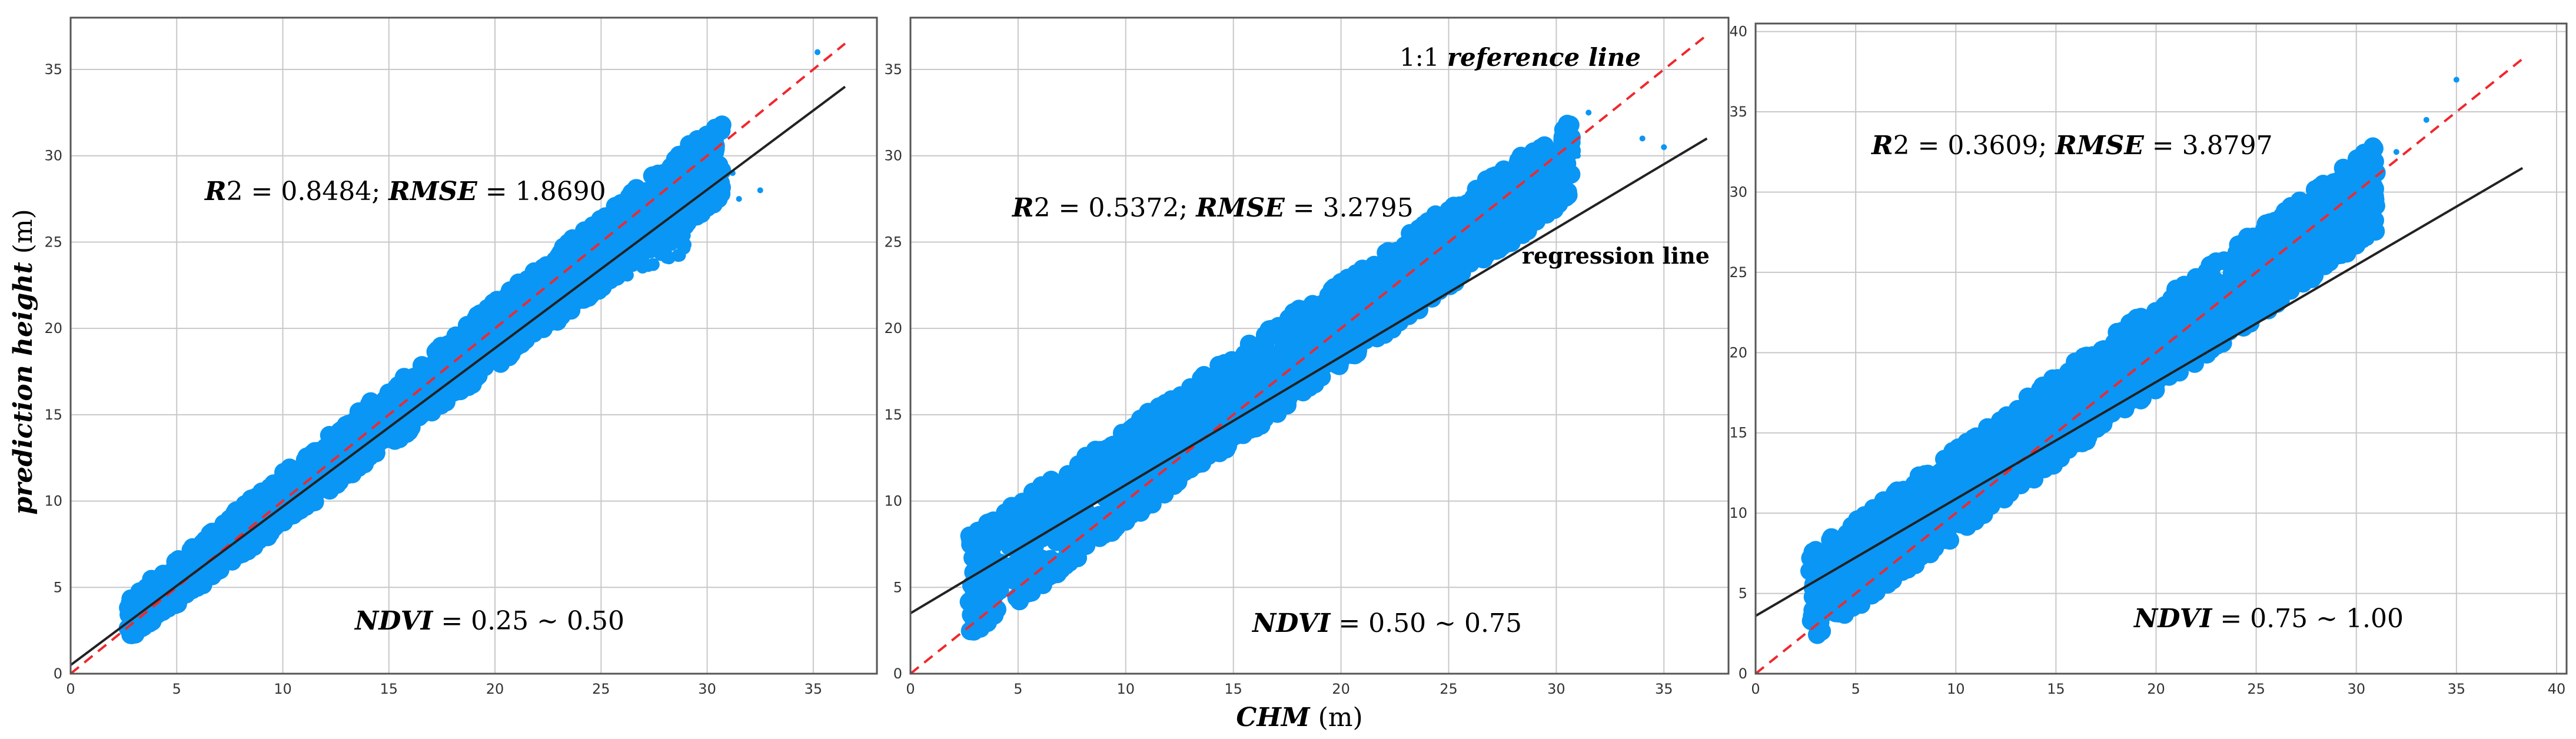 The image size is (2576, 739). I want to click on y-tick-label: 5, so click(58, 587).